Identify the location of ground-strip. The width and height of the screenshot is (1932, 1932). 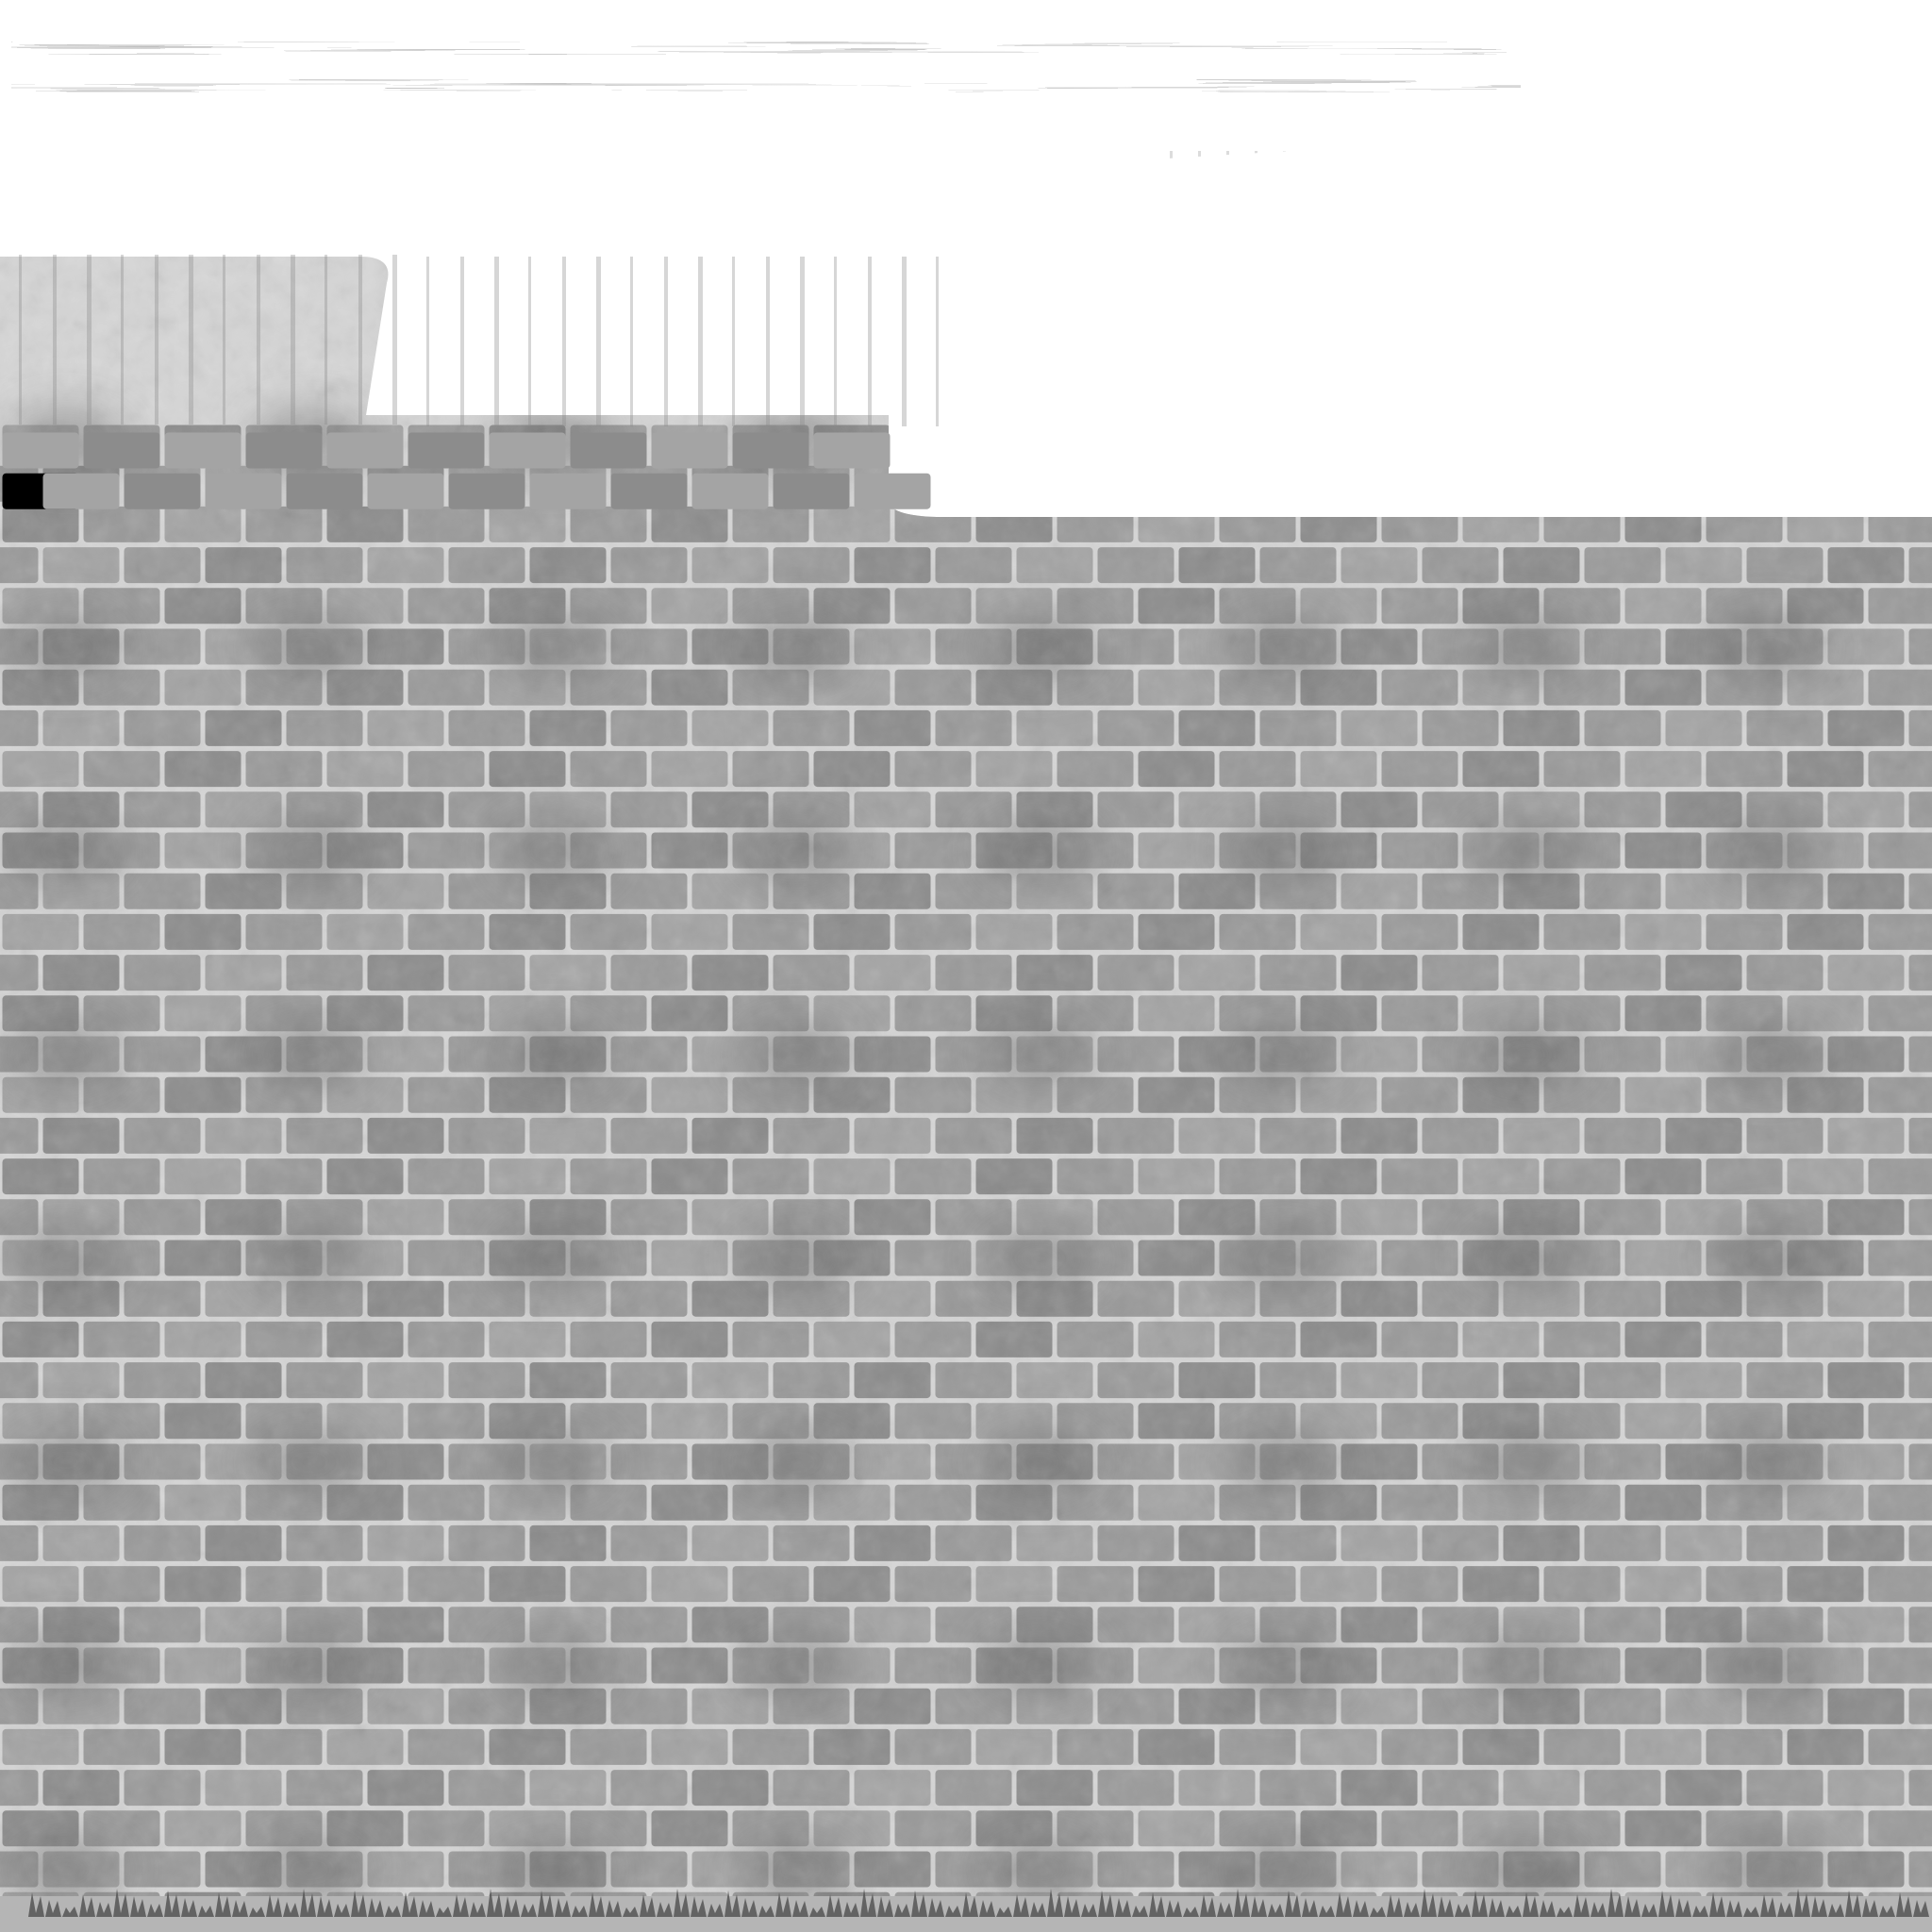
(966, 1910).